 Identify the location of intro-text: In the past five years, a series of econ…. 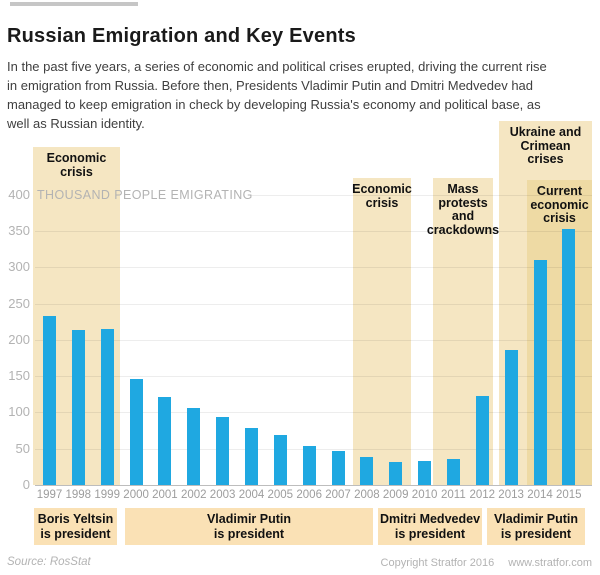
(277, 95).